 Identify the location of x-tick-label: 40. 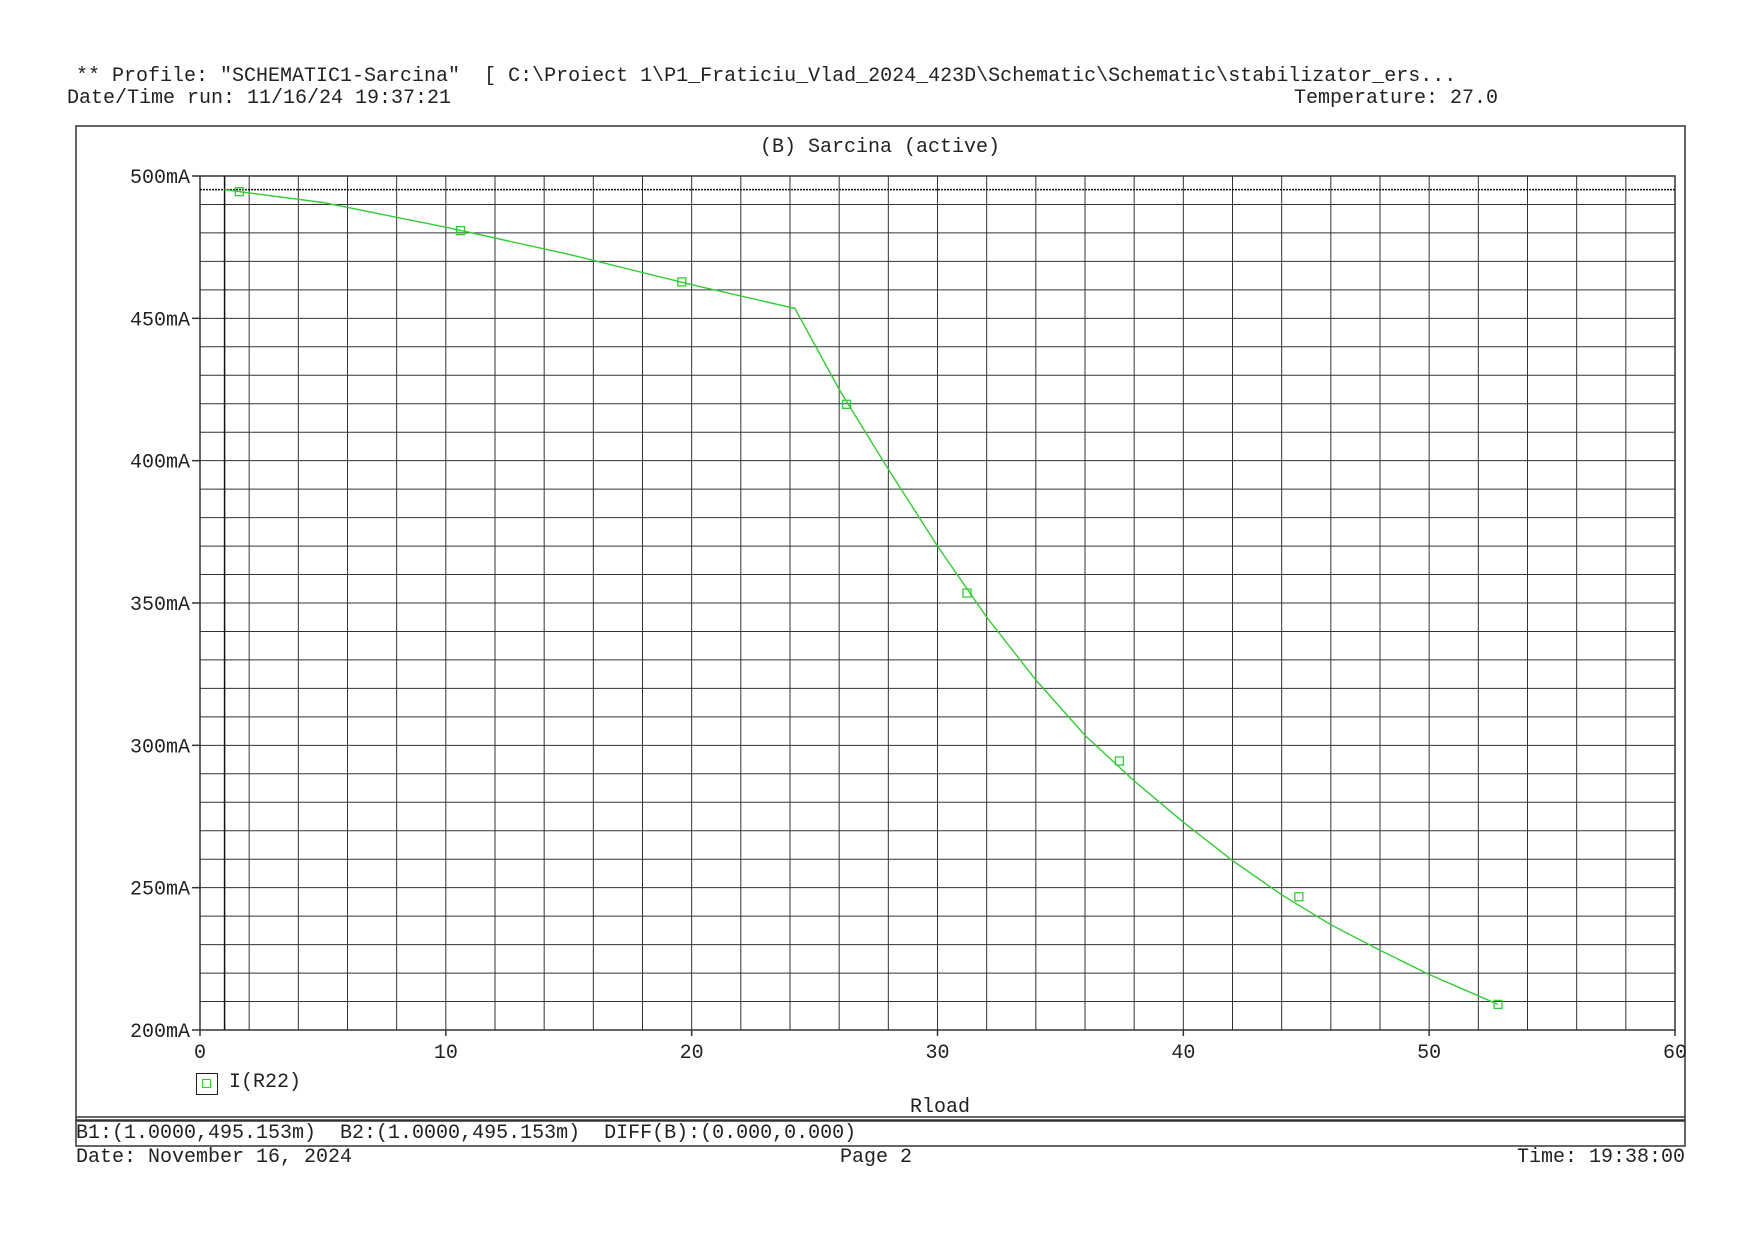
(1183, 1053).